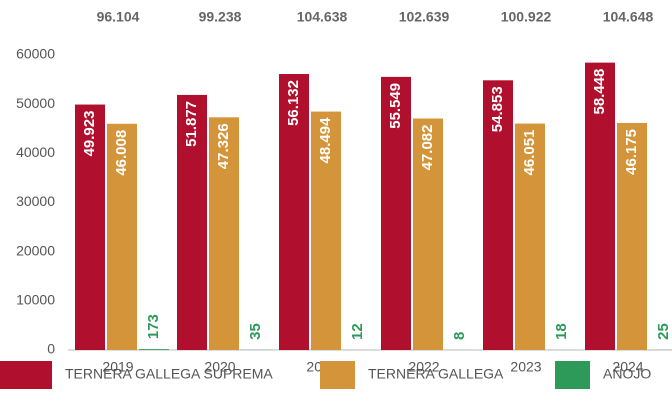  What do you see at coordinates (628, 17) in the screenshot?
I see `total-label: 104.648` at bounding box center [628, 17].